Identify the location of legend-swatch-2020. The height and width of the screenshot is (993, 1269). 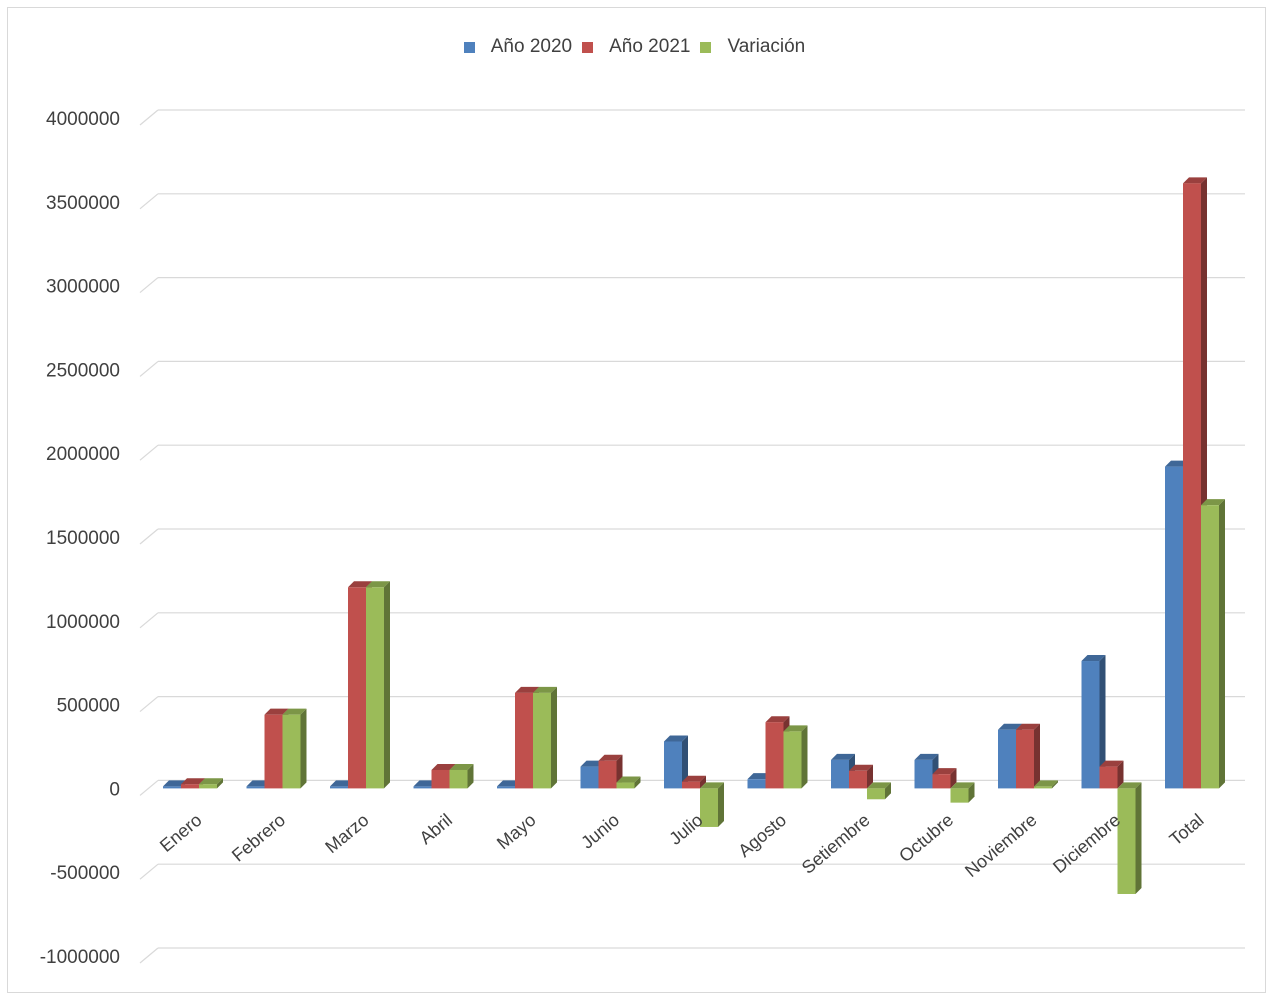
(469, 47).